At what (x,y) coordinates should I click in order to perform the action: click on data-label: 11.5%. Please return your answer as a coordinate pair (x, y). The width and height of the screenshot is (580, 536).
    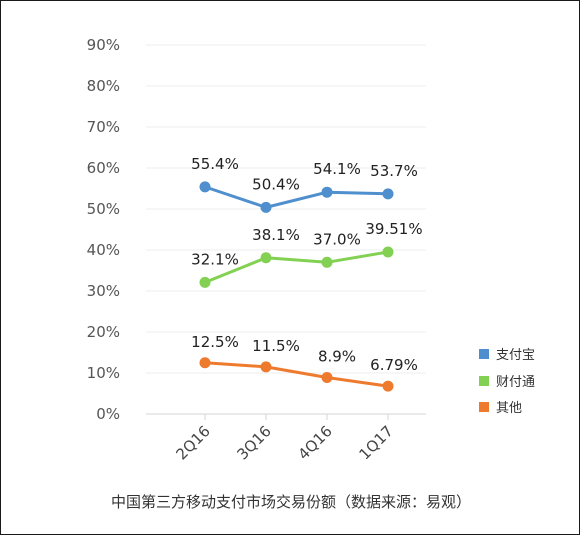
    Looking at the image, I should click on (276, 346).